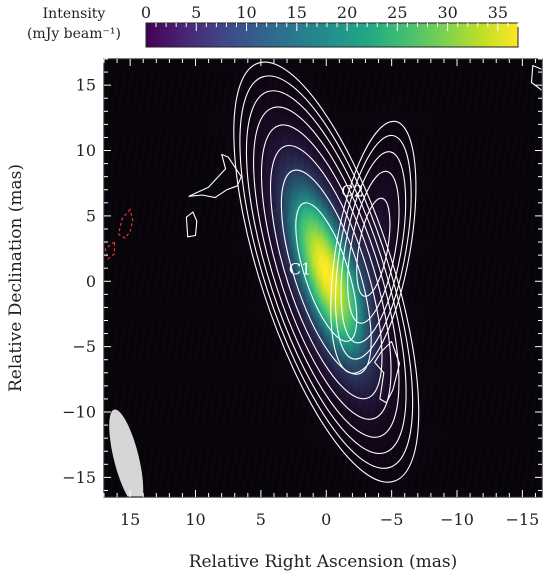 This screenshot has width=550, height=573. Describe the element at coordinates (195, 519) in the screenshot. I see `x-tick-label: 10` at that location.